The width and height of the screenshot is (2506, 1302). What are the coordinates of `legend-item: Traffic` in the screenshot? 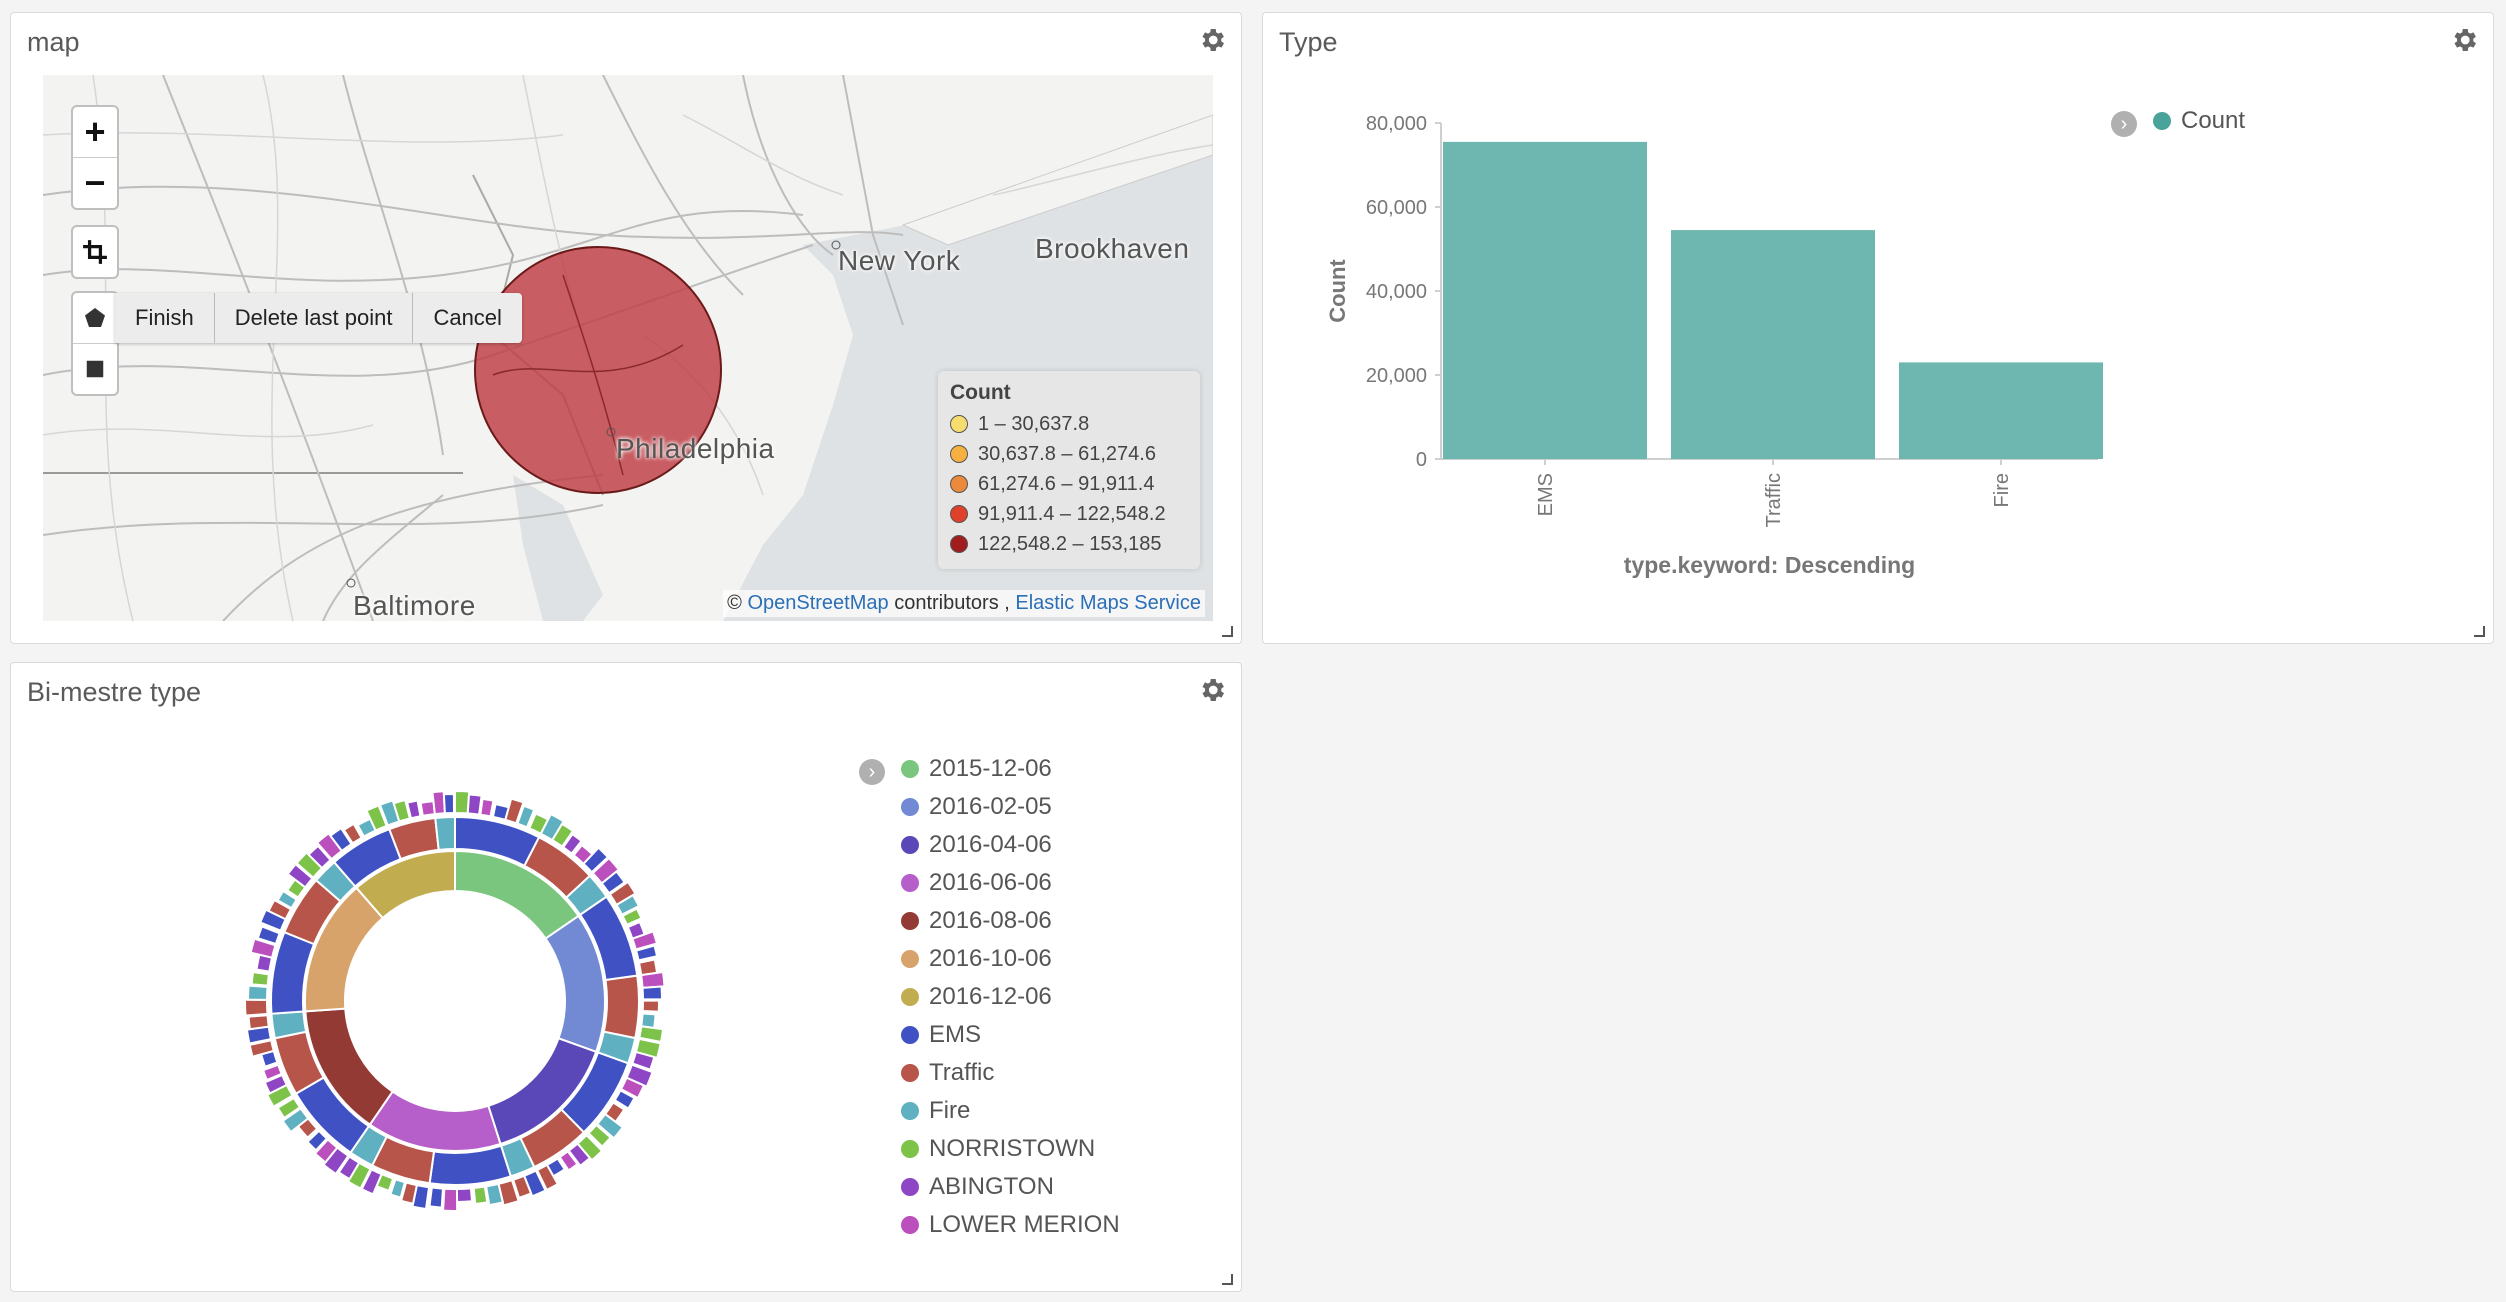 It's located at (947, 1073).